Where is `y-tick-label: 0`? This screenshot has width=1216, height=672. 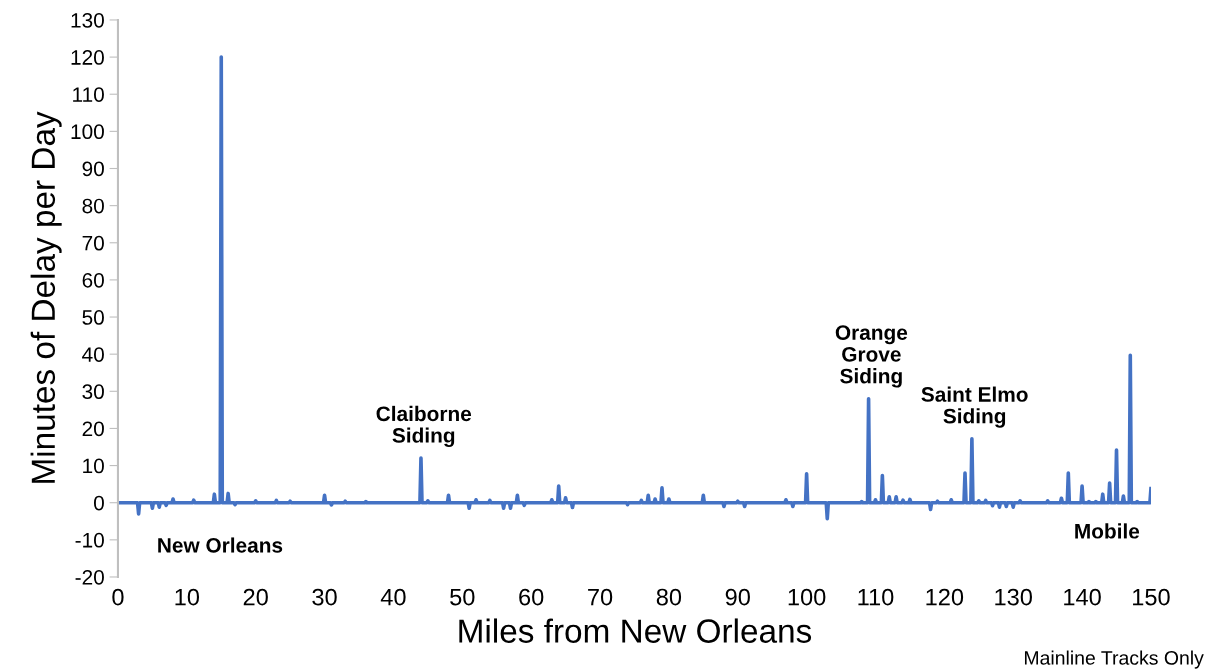
y-tick-label: 0 is located at coordinates (98, 503).